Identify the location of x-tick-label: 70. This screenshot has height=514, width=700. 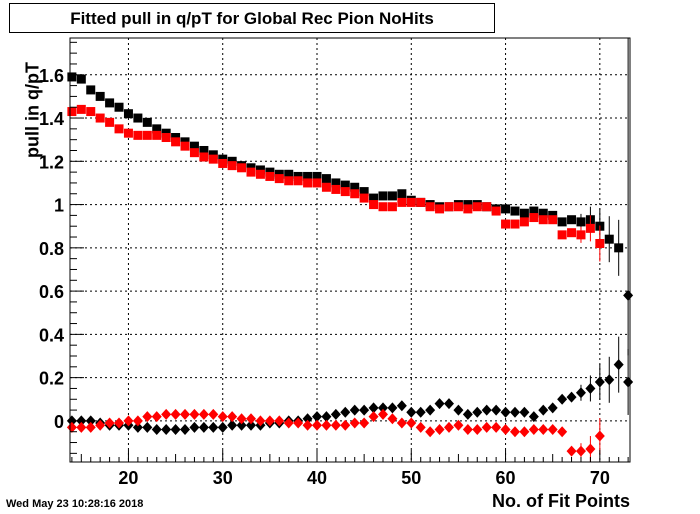
(600, 478).